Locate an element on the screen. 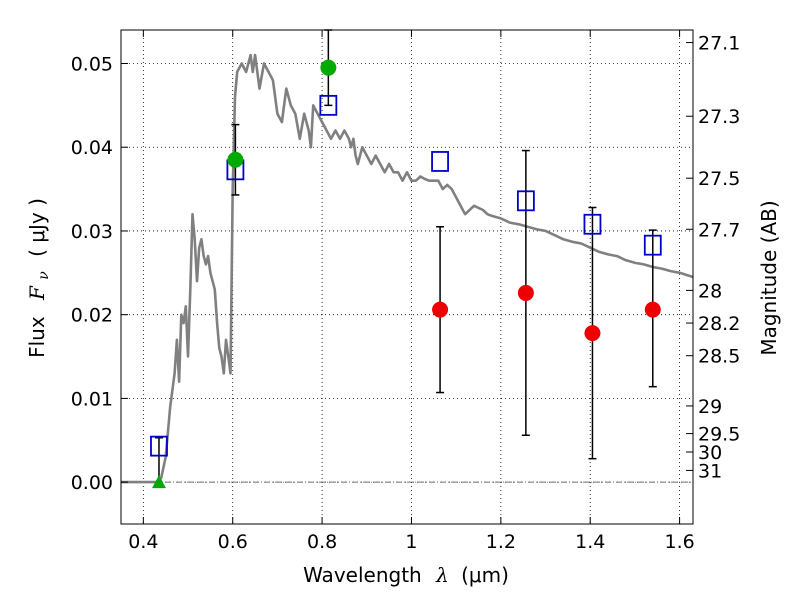 The image size is (800, 600). y2-tick-label: 28.5 is located at coordinates (719, 357).